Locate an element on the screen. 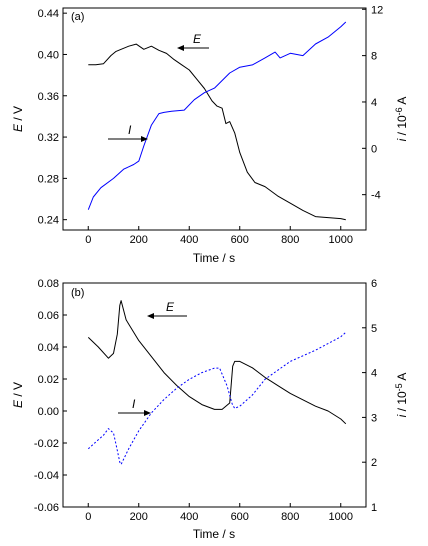 This screenshot has height=546, width=428. left-y-tick-label: -0.06 is located at coordinates (46, 508).